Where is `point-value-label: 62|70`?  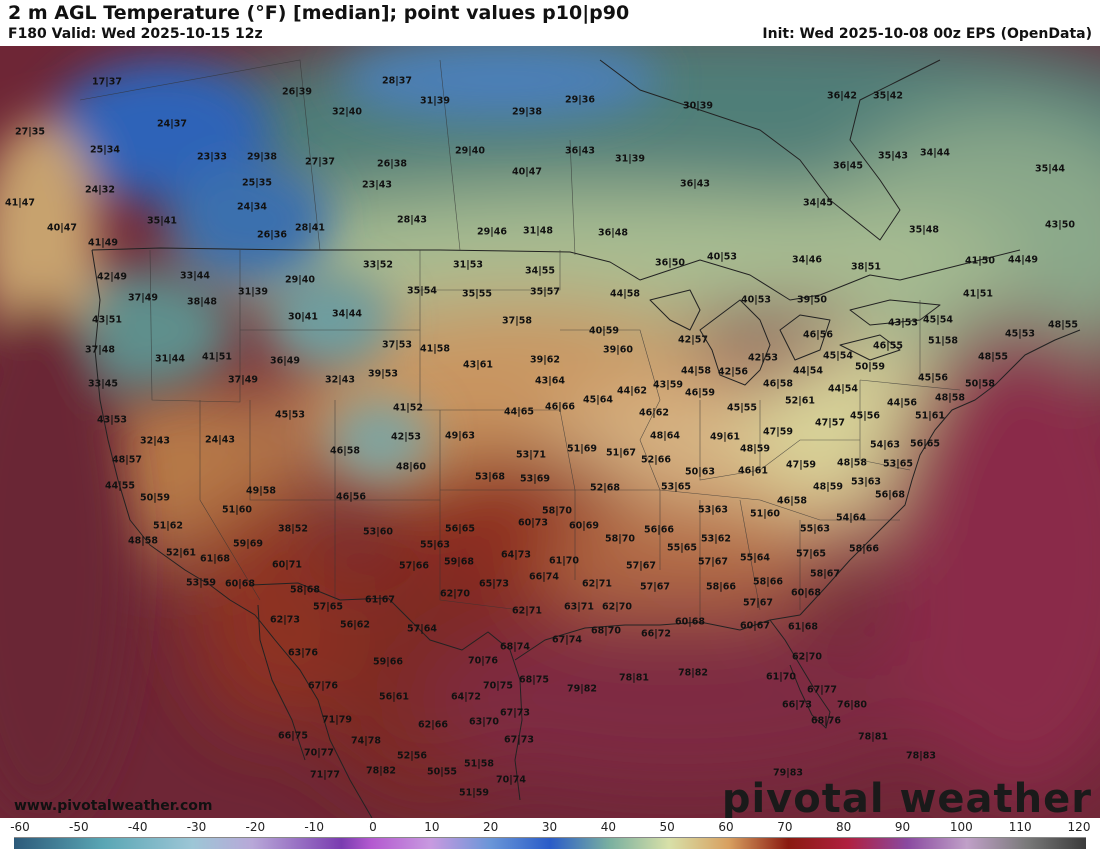 point-value-label: 62|70 is located at coordinates (455, 594).